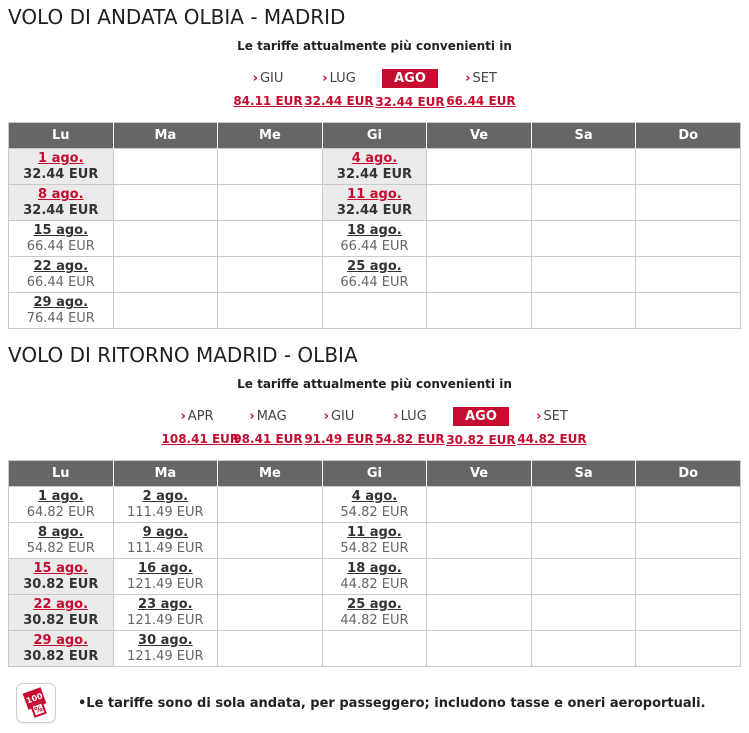  Describe the element at coordinates (165, 532) in the screenshot. I see `fare-date-link: 9 ago.` at that location.